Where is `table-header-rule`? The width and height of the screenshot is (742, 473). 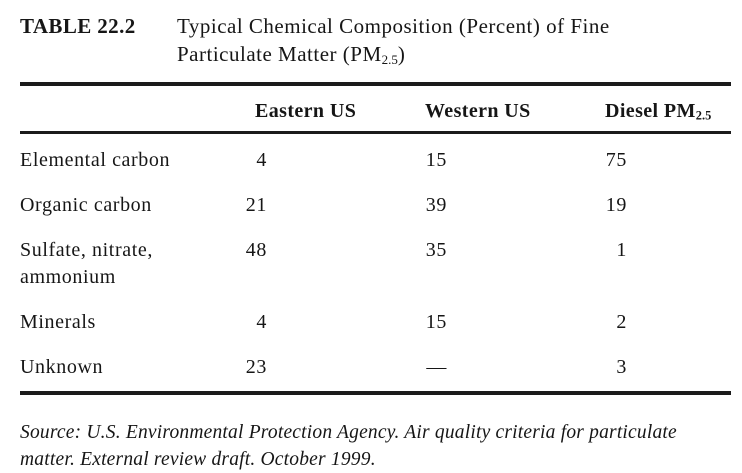 table-header-rule is located at coordinates (375, 132).